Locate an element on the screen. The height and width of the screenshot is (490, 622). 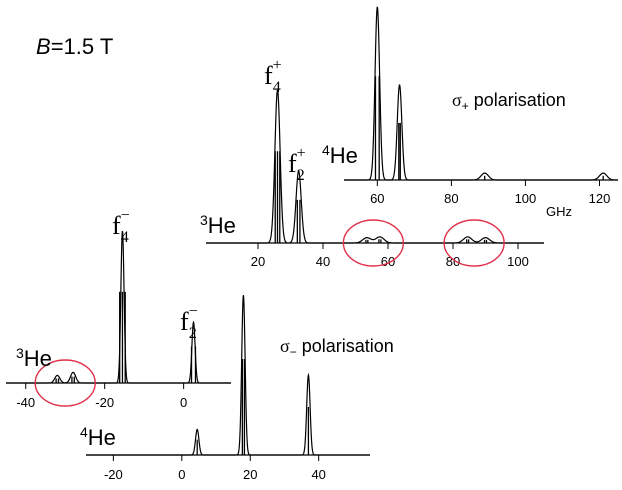
x-tick-label: -40 is located at coordinates (25, 402).